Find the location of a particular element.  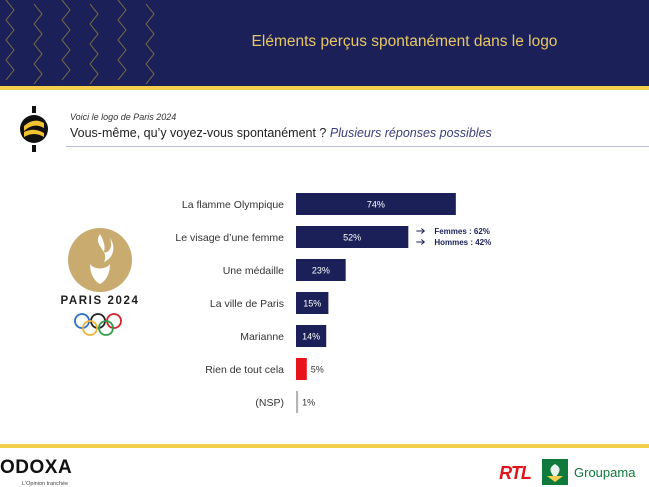

logo-face-shape is located at coordinates (100, 274).